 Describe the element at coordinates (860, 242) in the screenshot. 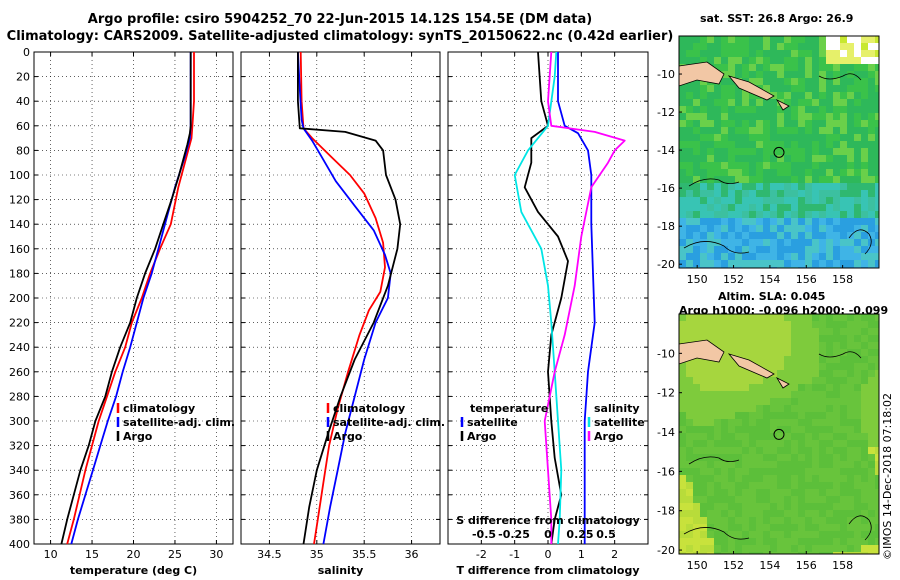

I see `sst_map-contour` at that location.